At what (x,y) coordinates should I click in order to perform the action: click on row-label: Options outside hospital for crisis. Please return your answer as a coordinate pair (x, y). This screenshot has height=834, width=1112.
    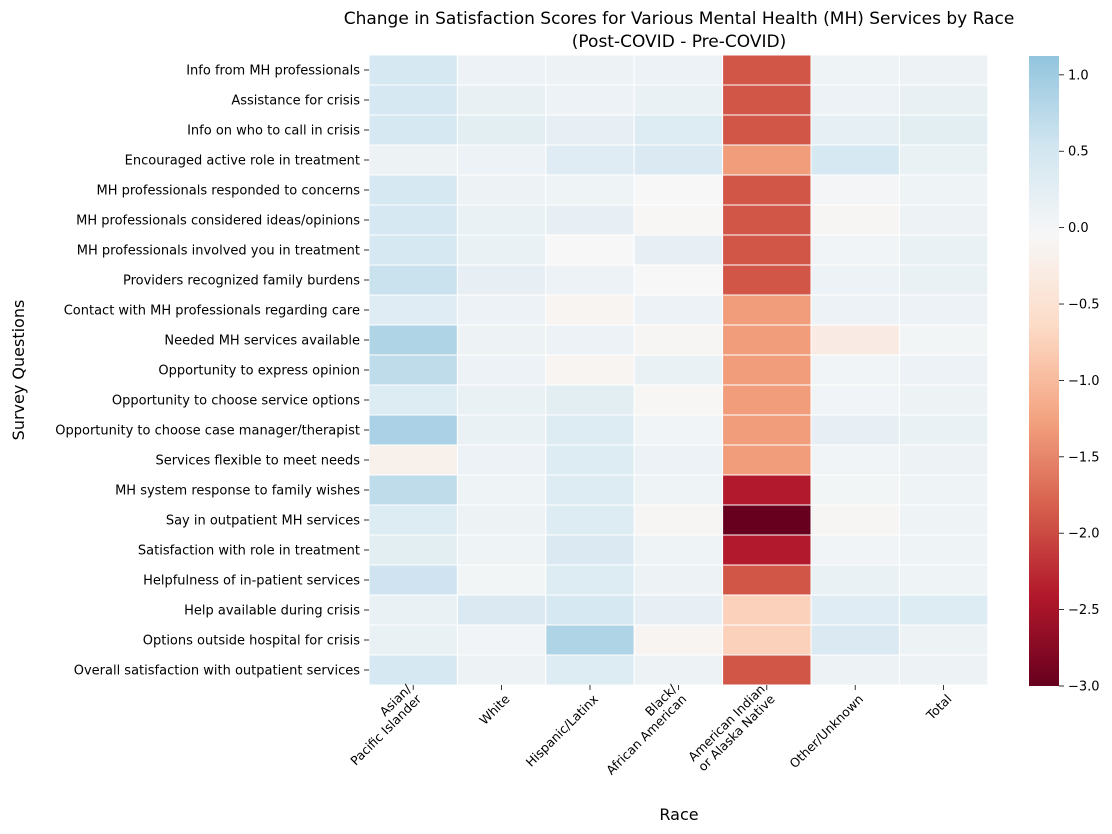
    Looking at the image, I should click on (251, 641).